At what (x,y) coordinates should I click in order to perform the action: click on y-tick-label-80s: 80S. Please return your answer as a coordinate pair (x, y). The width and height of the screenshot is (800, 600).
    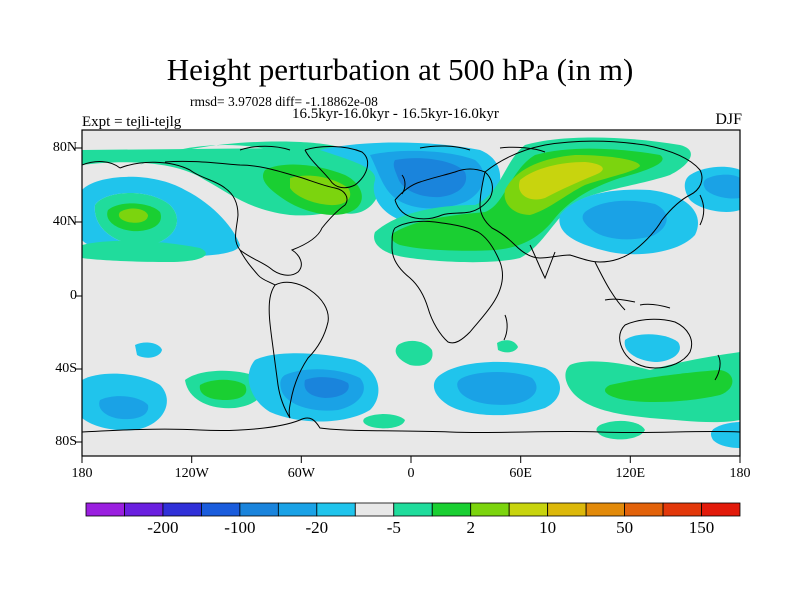
    Looking at the image, I should click on (66, 441).